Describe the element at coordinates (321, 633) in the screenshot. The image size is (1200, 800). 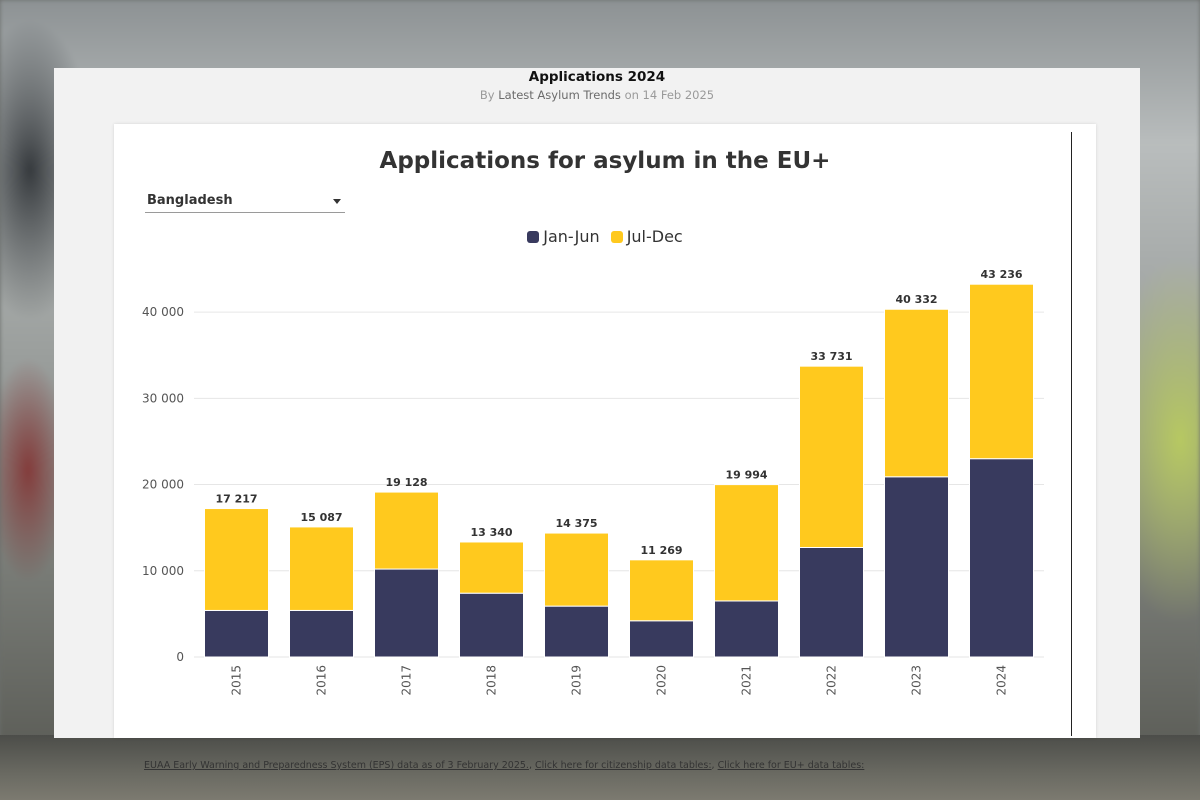
I see `bar-jan-jun-2016` at that location.